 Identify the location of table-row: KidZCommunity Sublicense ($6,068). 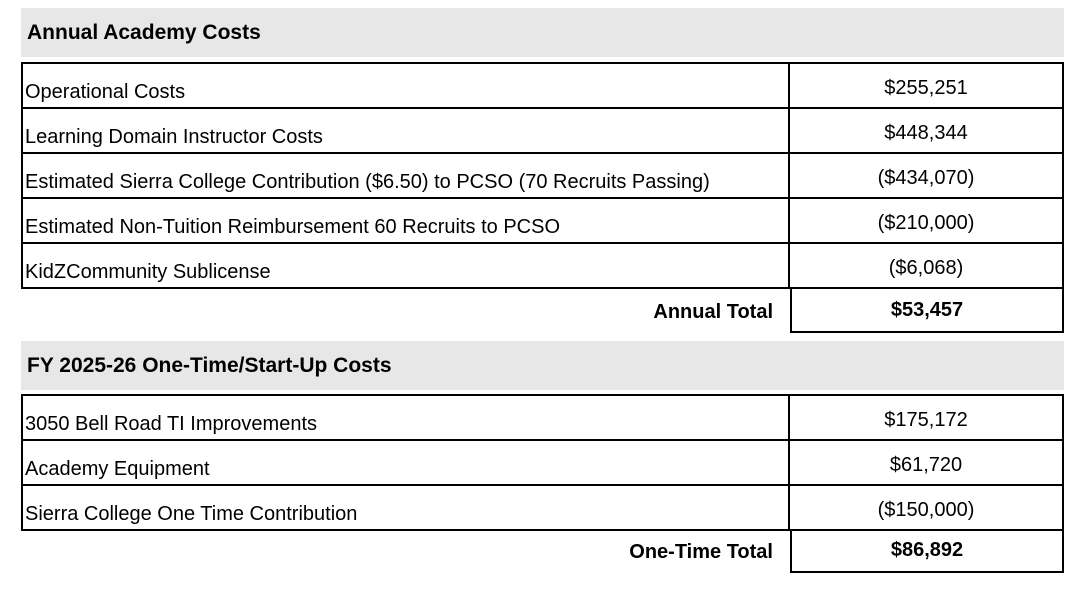
(542, 265).